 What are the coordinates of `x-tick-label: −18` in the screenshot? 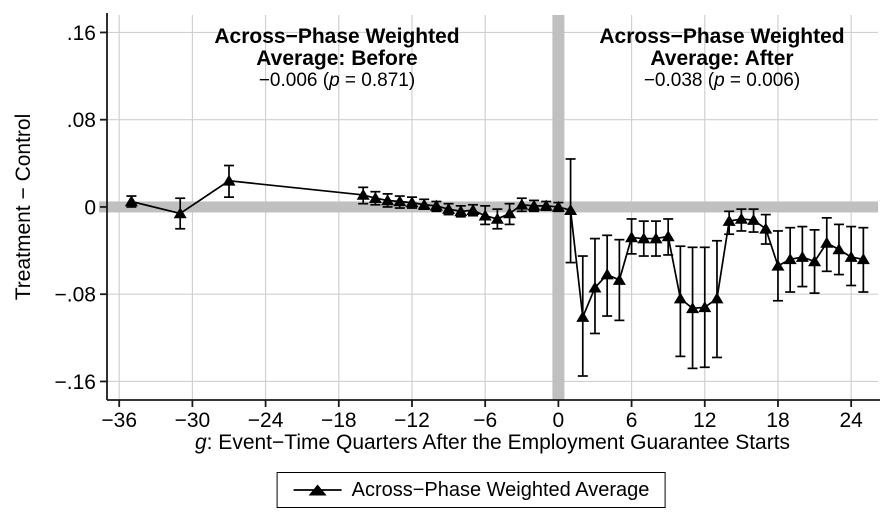 It's located at (339, 420).